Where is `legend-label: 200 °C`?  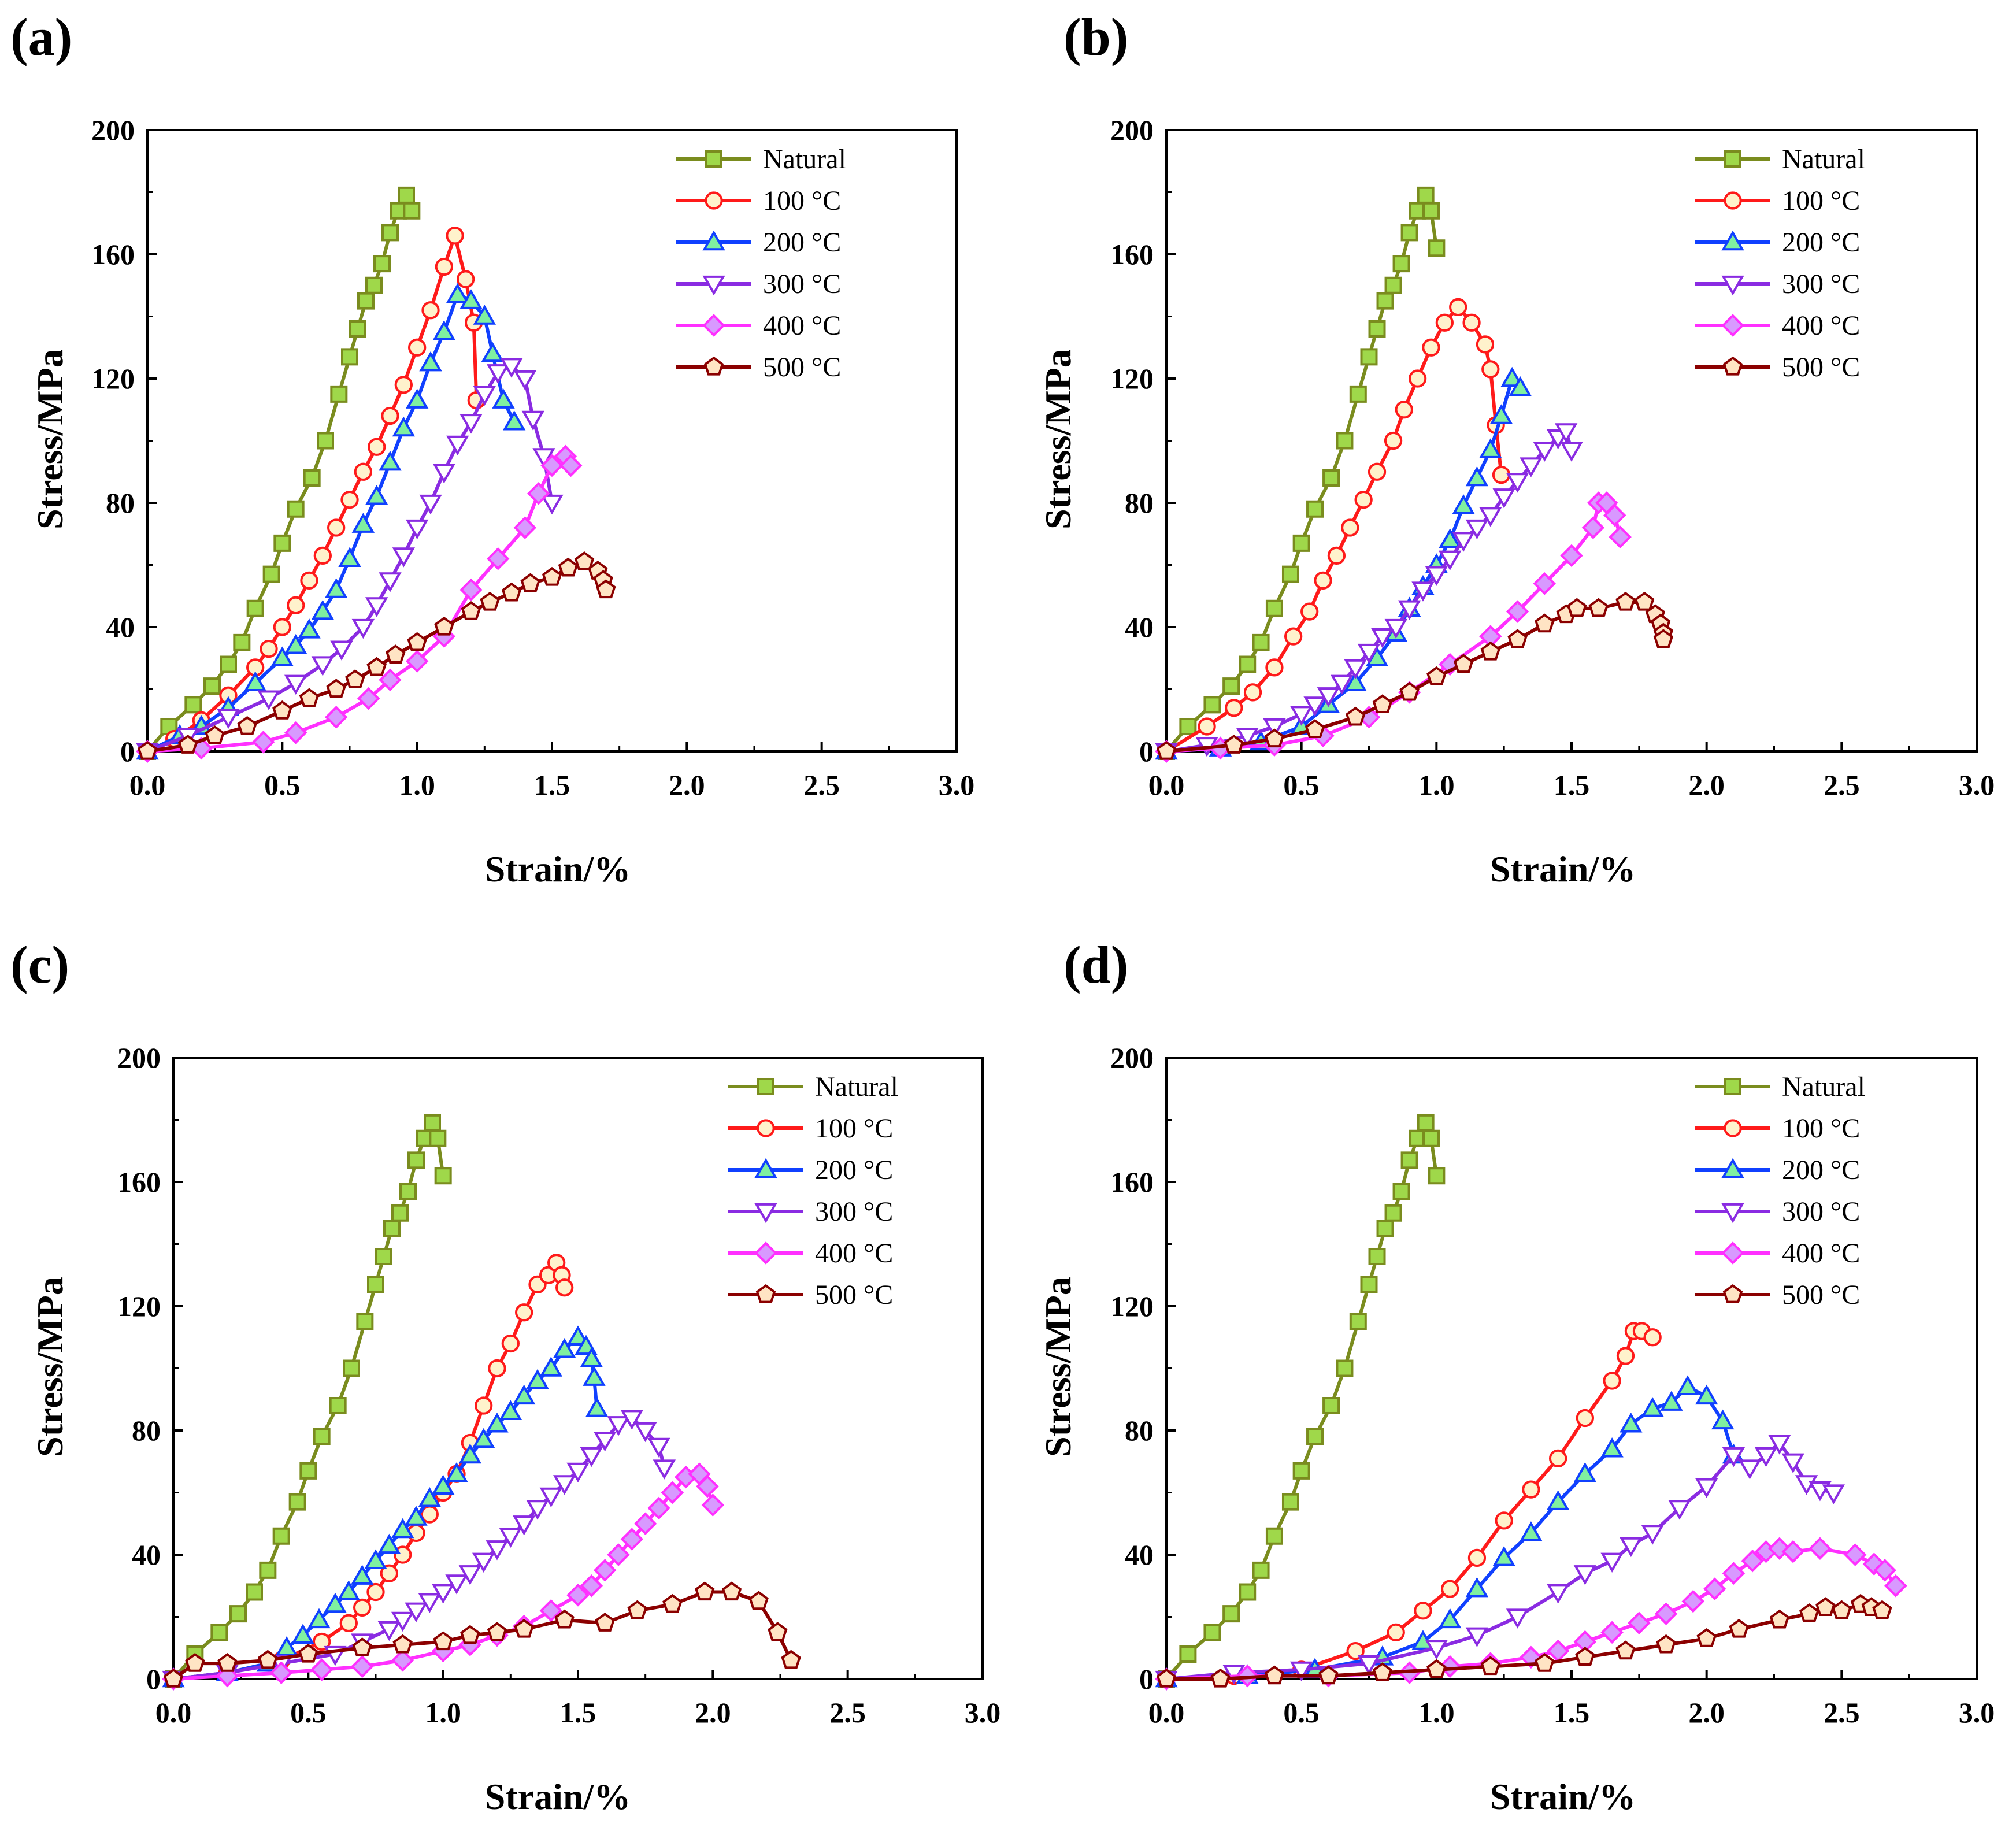 legend-label: 200 °C is located at coordinates (802, 242).